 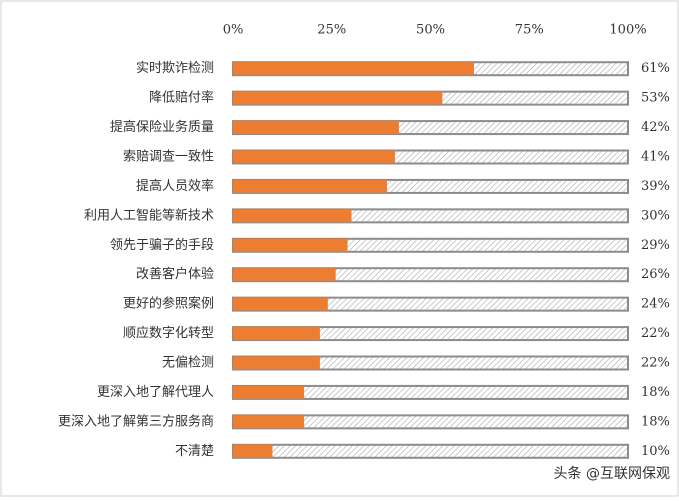 What do you see at coordinates (181, 98) in the screenshot?
I see `y-tick-label: 降低赔付率` at bounding box center [181, 98].